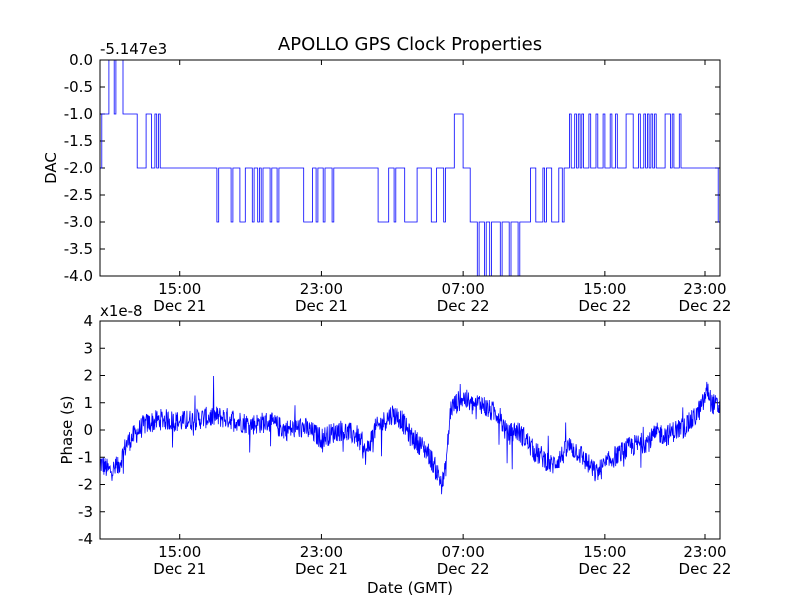  Describe the element at coordinates (67, 429) in the screenshot. I see `phase-ylabel: Phase (s)` at that location.